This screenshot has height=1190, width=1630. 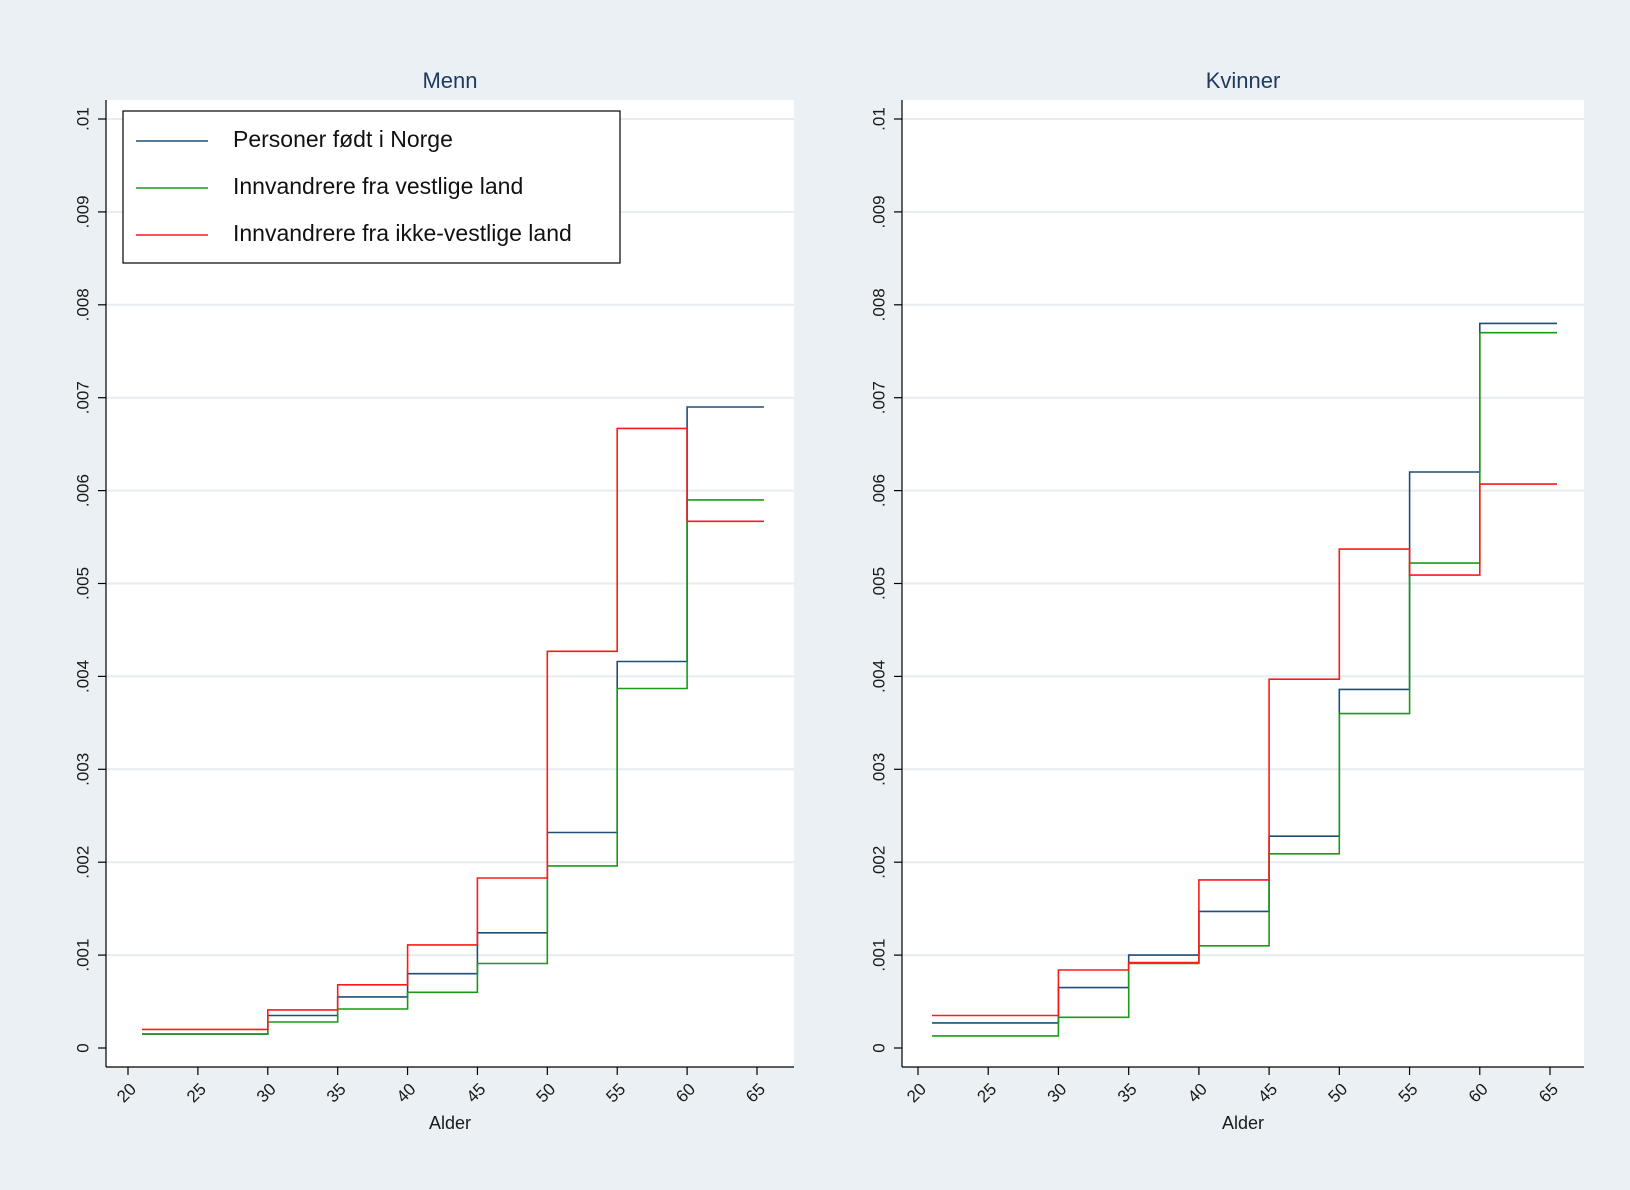 I want to click on legend-label-norge: Personer født i Norge, so click(x=343, y=139).